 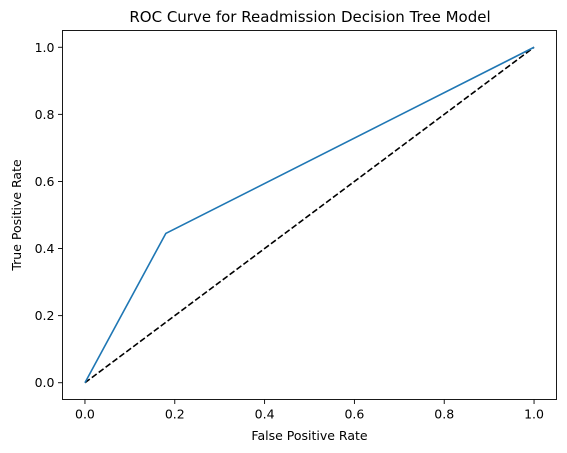 I want to click on x-tick-label: 0.4, so click(x=265, y=414).